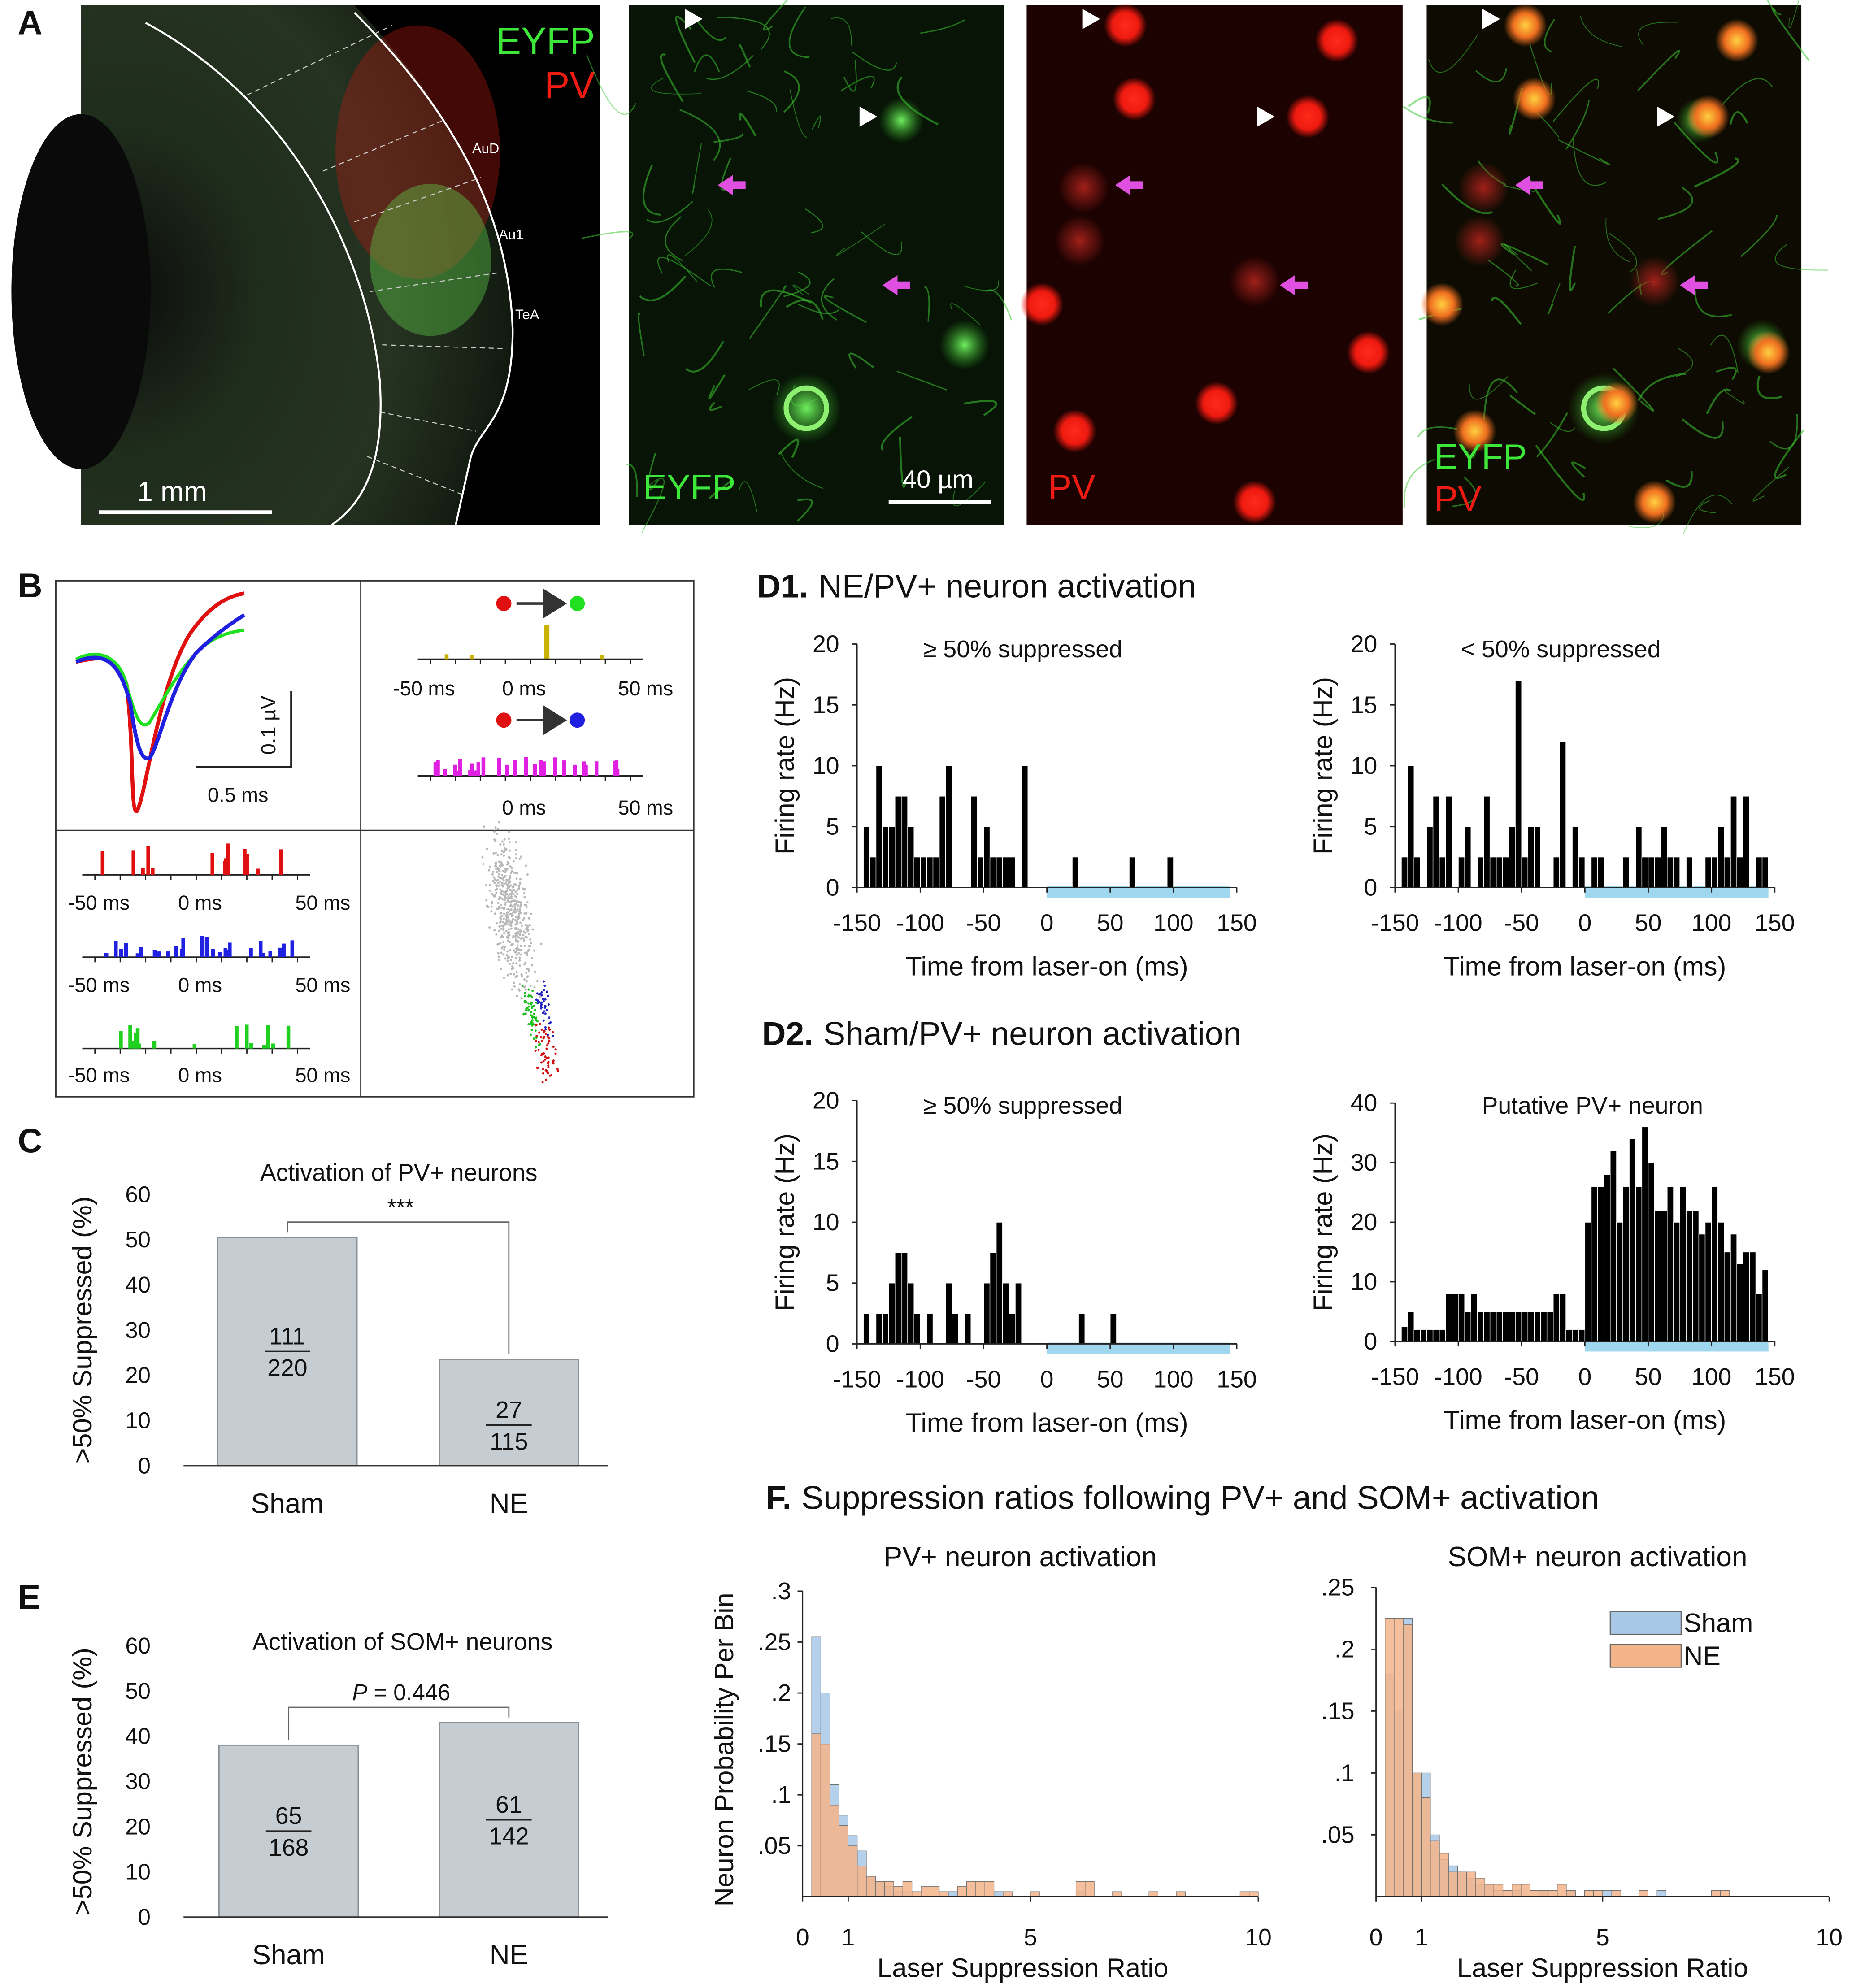  What do you see at coordinates (1338, 1834) in the screenshot?
I see `y-tick-label: .05` at bounding box center [1338, 1834].